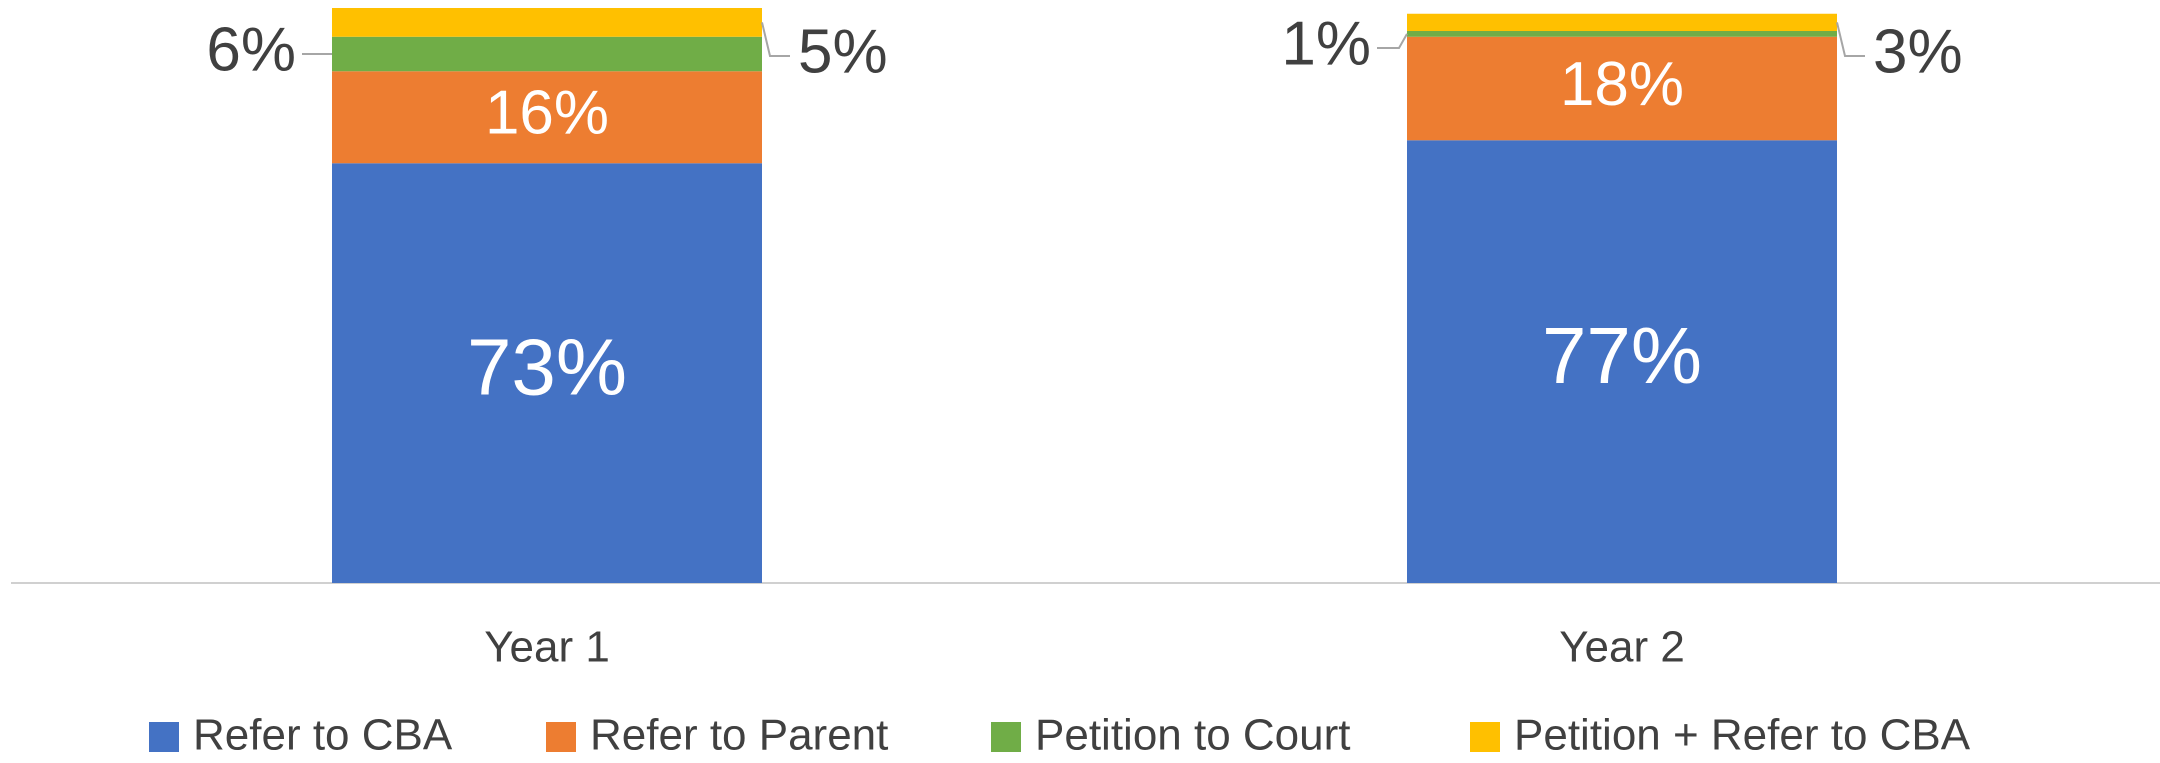 The width and height of the screenshot is (2160, 763). I want to click on x-tick-label: Year 1, so click(547, 647).